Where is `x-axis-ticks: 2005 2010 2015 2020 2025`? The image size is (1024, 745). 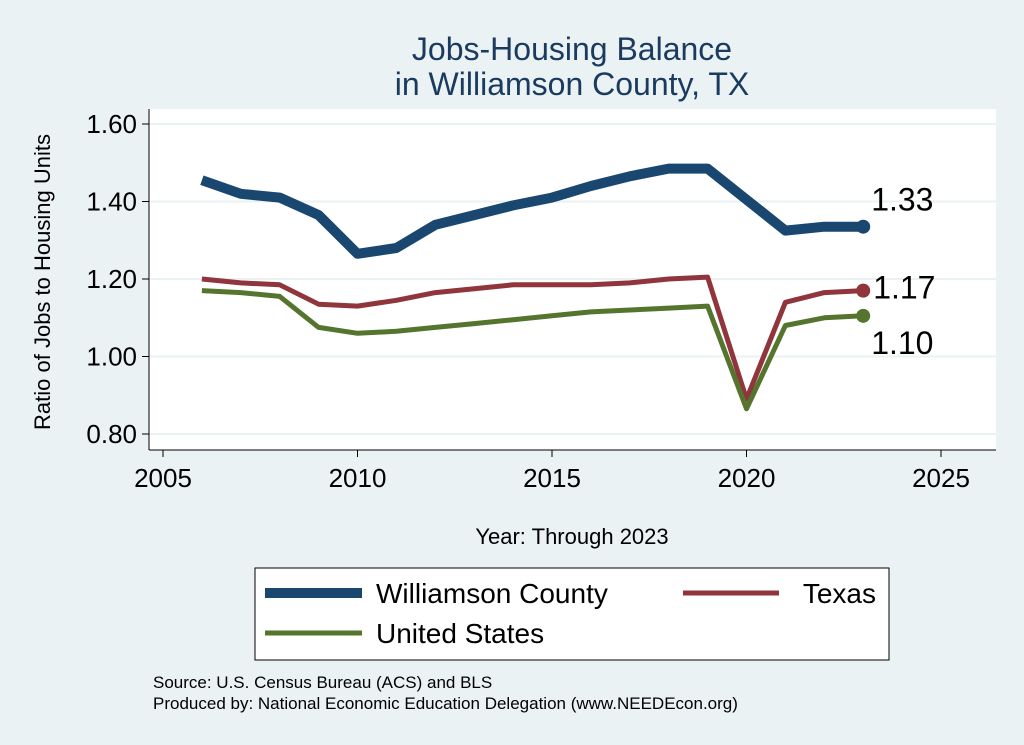
x-axis-ticks: 2005 2010 2015 2020 2025 is located at coordinates (552, 471).